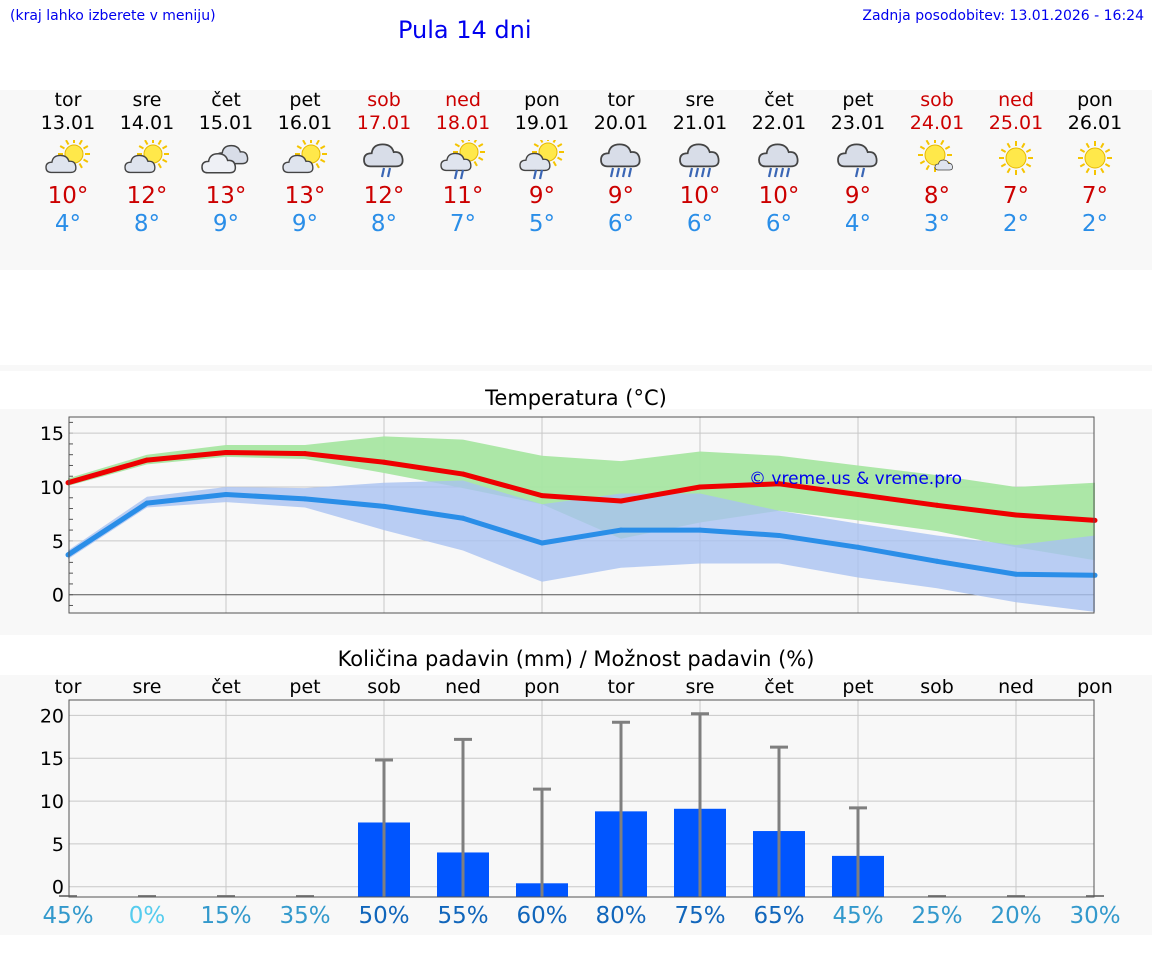 The image size is (1152, 975). I want to click on y-tick-label: 10, so click(52, 488).